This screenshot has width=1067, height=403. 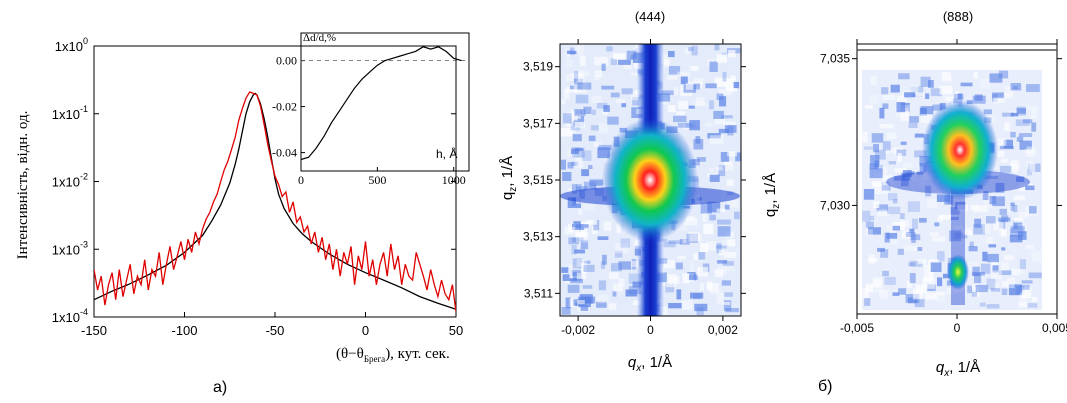 I want to click on inset-x-tick-label: 1000, so click(x=454, y=180).